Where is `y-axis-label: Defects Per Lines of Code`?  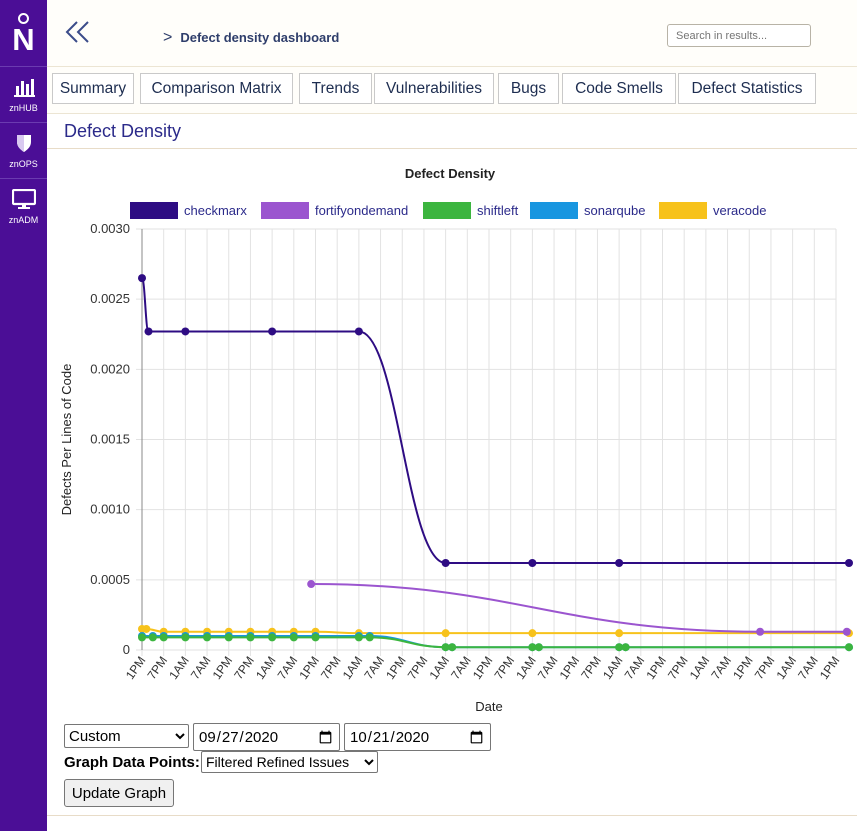
y-axis-label: Defects Per Lines of Code is located at coordinates (66, 440).